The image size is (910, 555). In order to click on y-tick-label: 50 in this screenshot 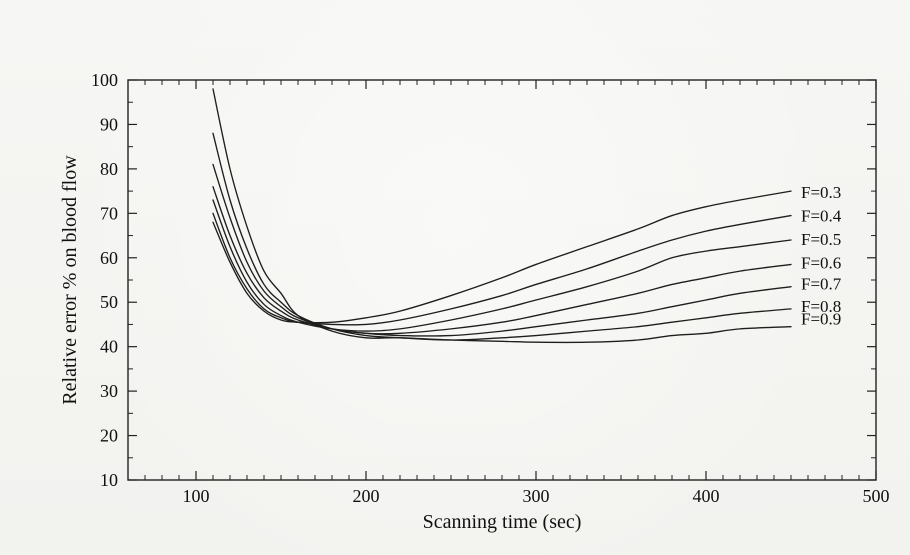, I will do `click(109, 302)`.